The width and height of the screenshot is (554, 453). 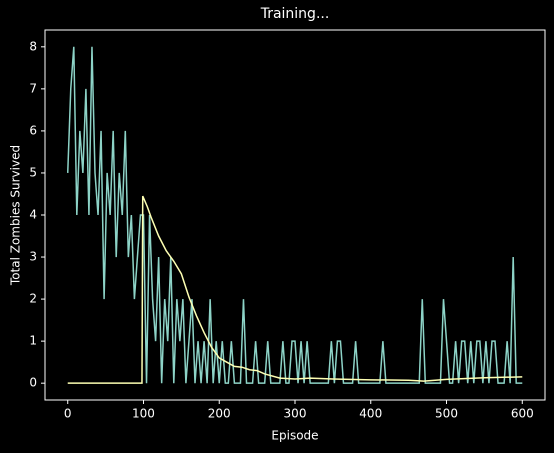 What do you see at coordinates (33, 341) in the screenshot?
I see `y-tick-label: 1` at bounding box center [33, 341].